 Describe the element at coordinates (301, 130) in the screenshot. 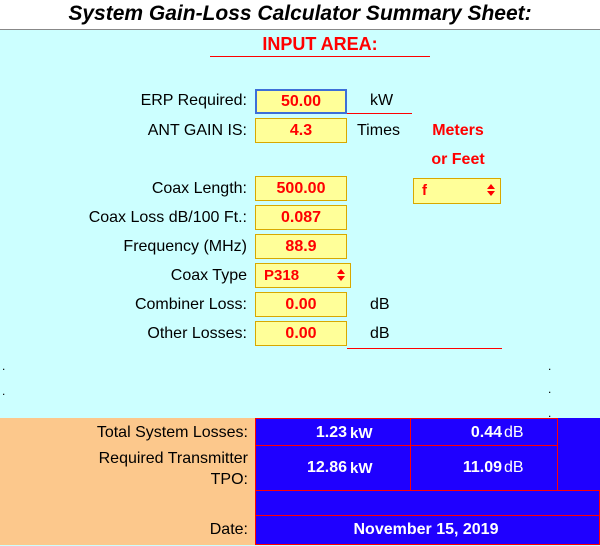

I see `ant-gain-input: 4.3` at that location.